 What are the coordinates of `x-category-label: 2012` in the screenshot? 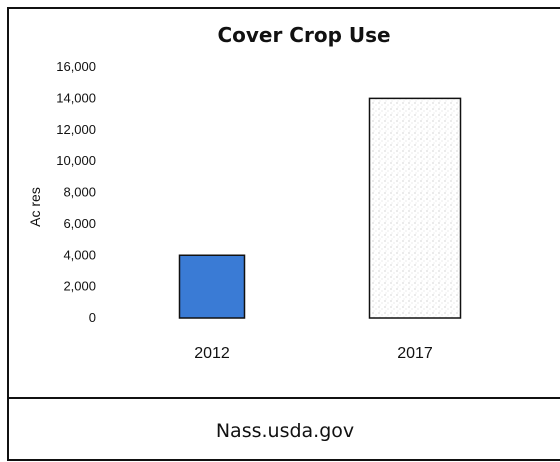 It's located at (212, 353).